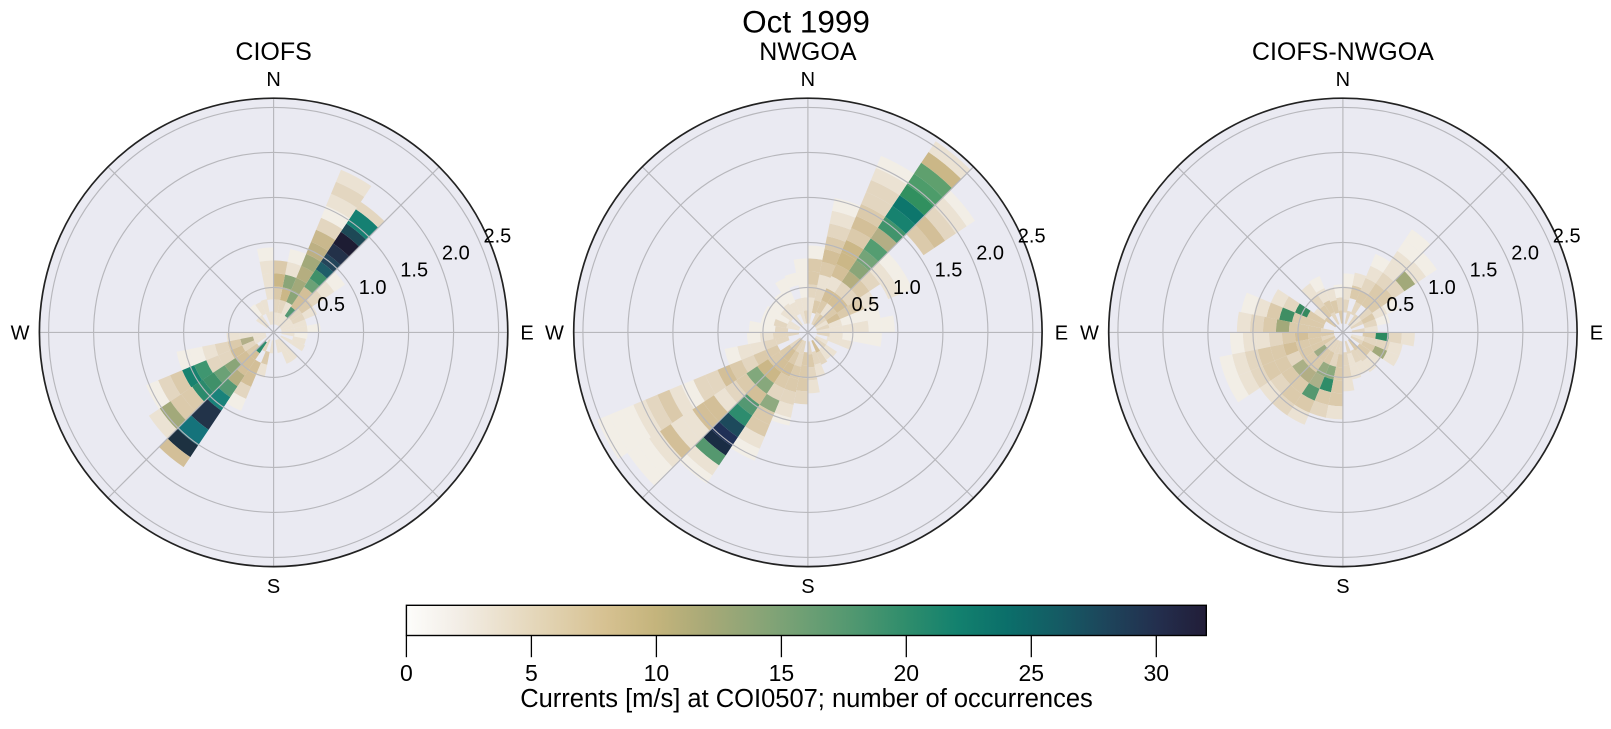 The height and width of the screenshot is (729, 1611). I want to click on svg-text: NWGOA, so click(808, 52).